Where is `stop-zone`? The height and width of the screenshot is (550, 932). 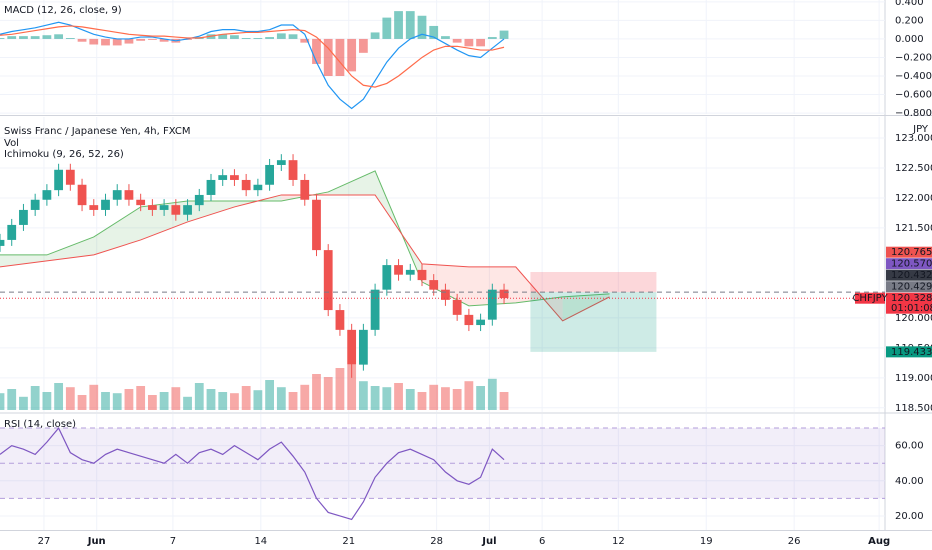 stop-zone is located at coordinates (593, 282).